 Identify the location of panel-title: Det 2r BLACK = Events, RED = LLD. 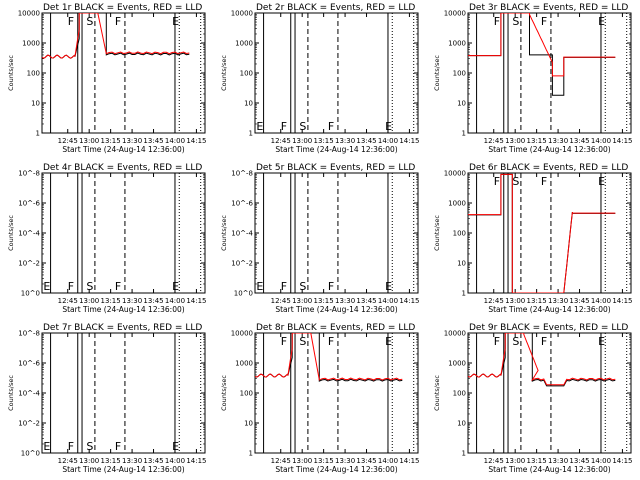
(335, 8).